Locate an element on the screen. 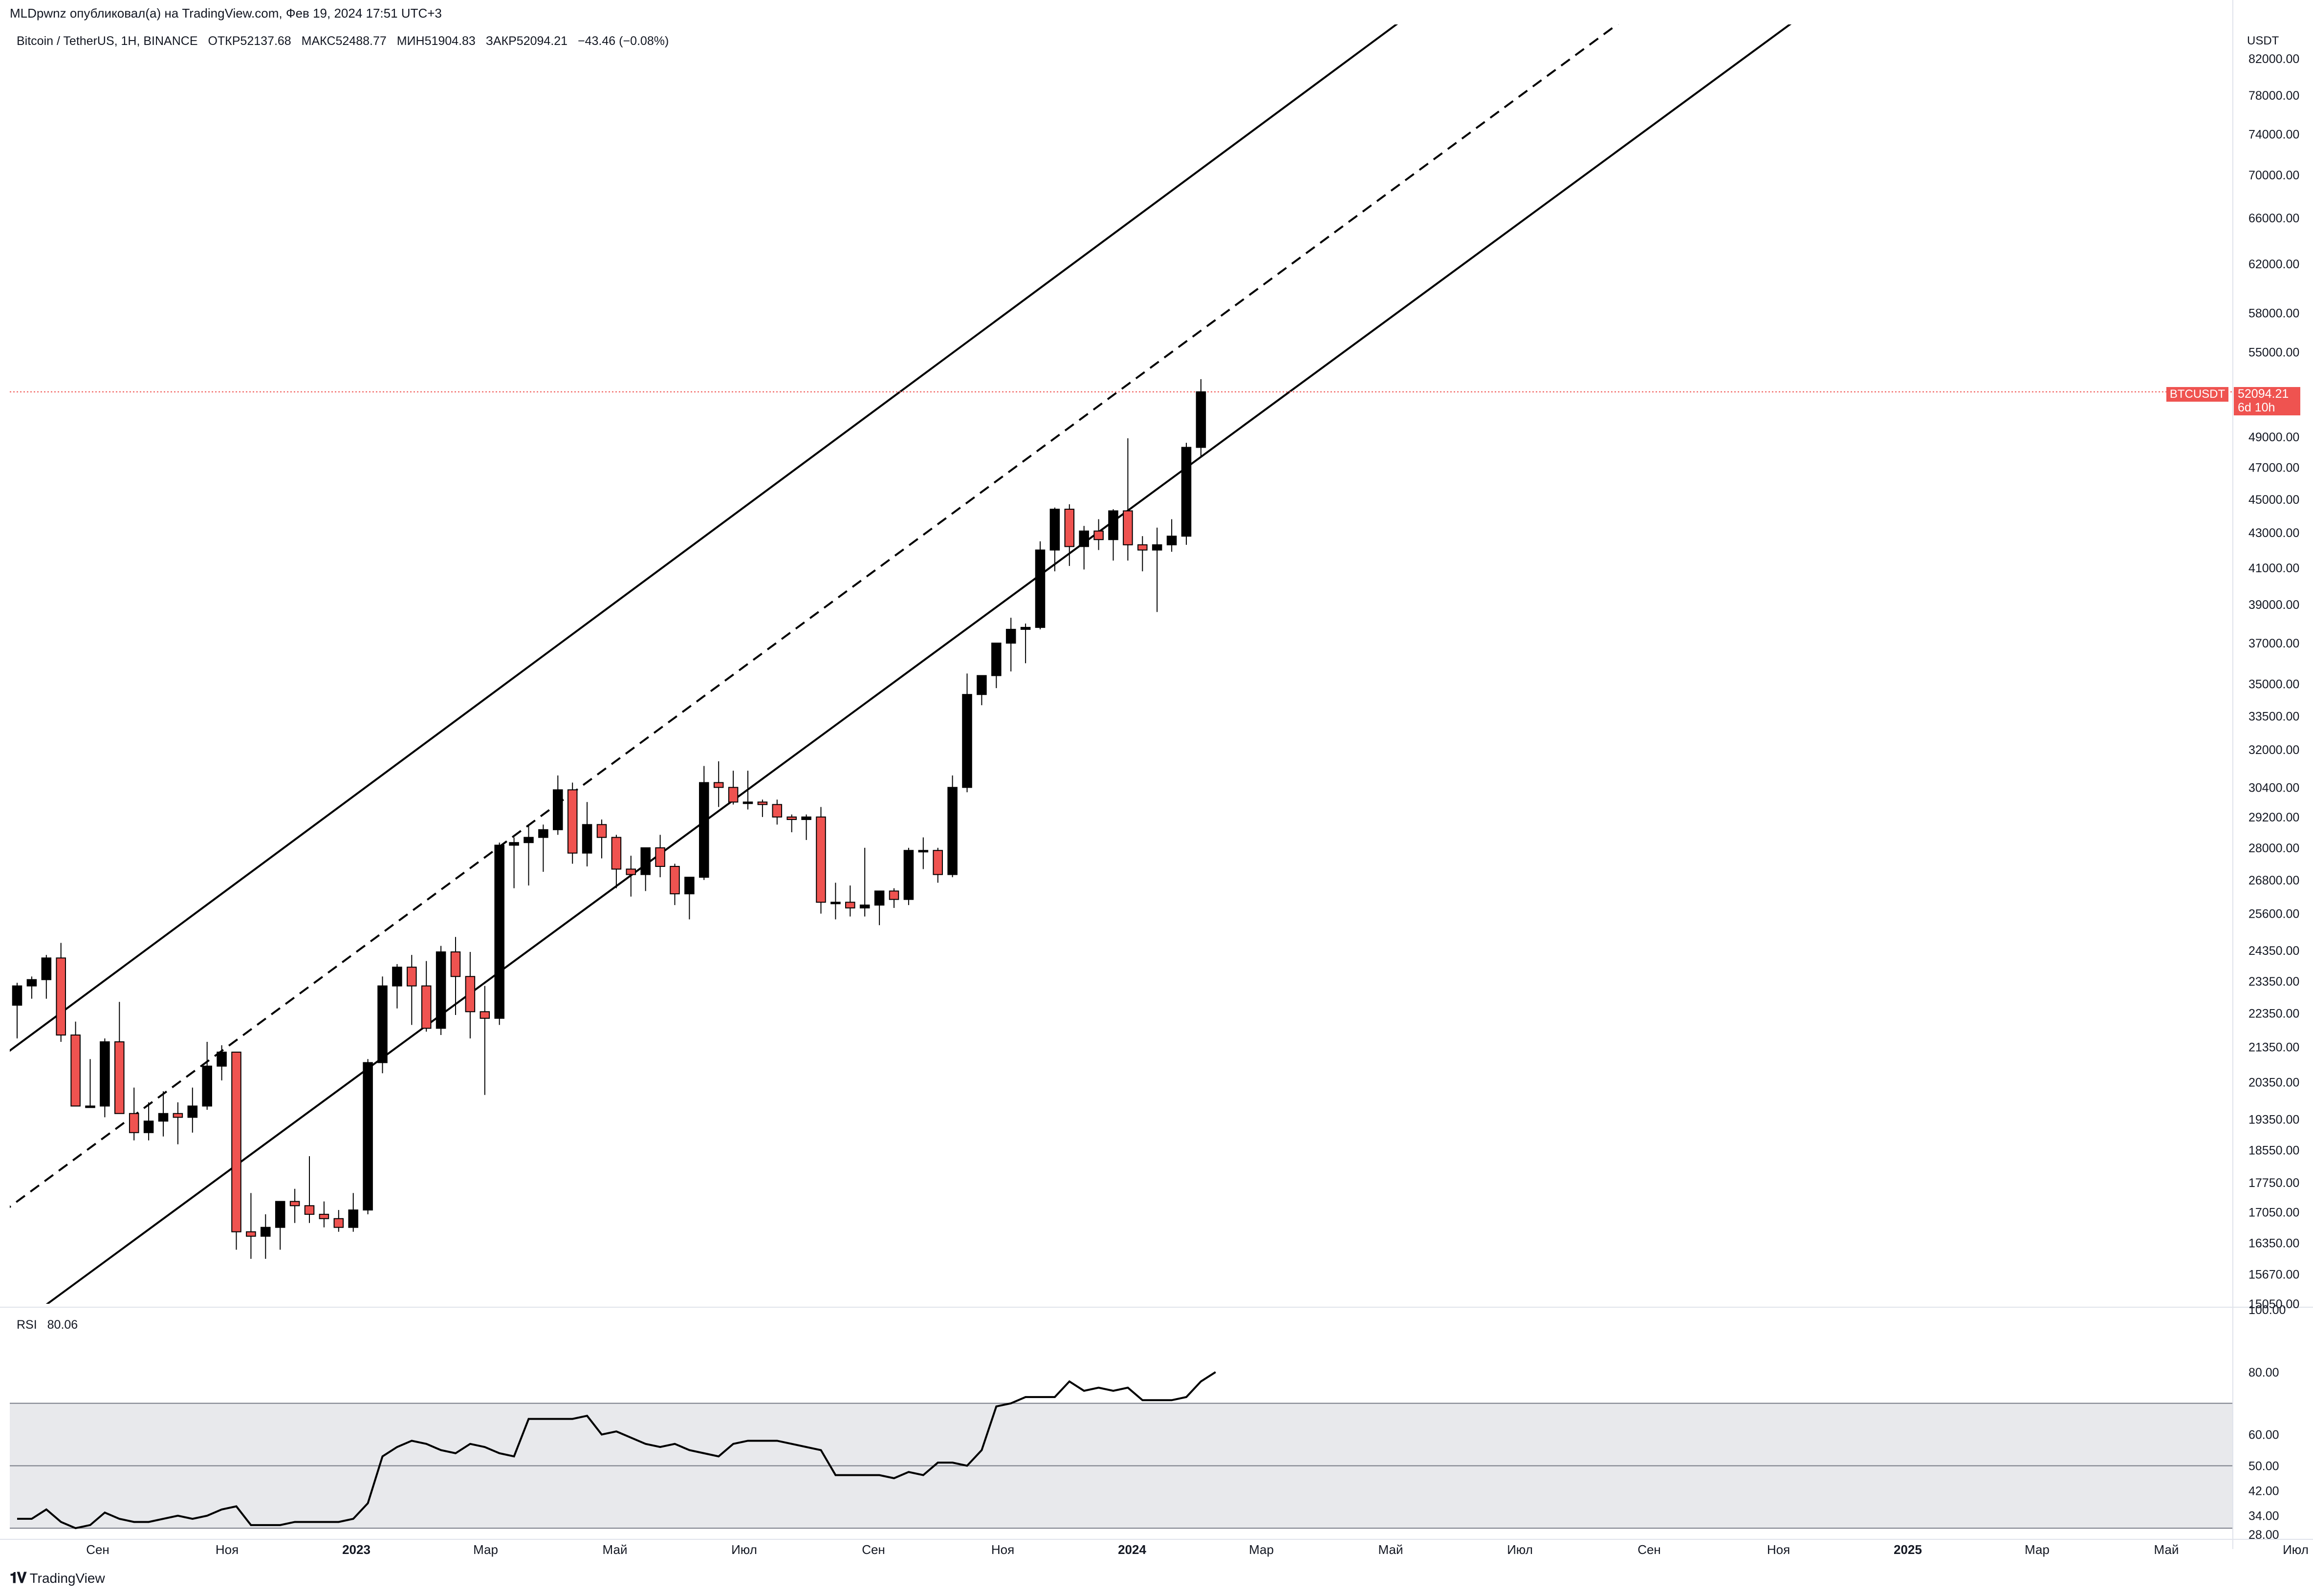 The width and height of the screenshot is (2313, 1596). price-axis-tick: 15670.00 is located at coordinates (2273, 1274).